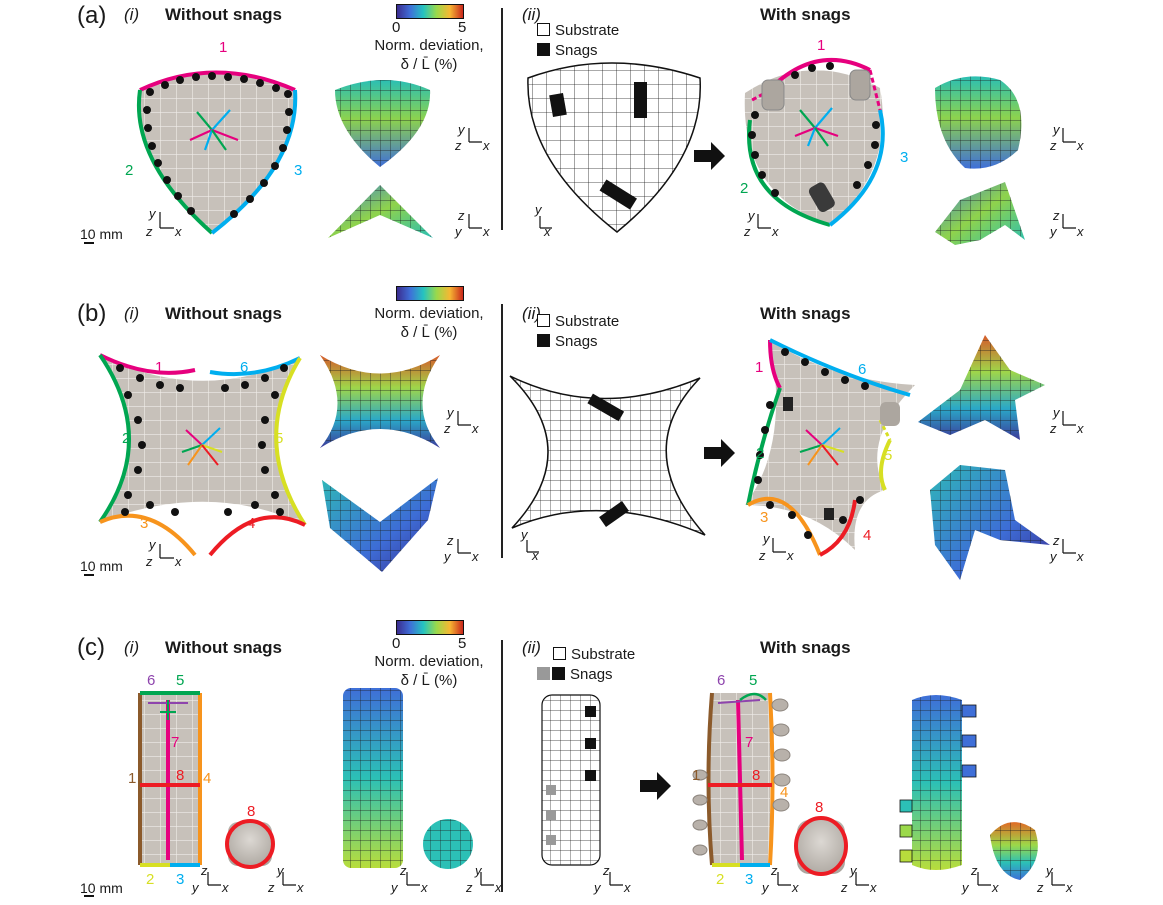 This screenshot has height=905, width=1163. What do you see at coordinates (830, 447) in the screenshot?
I see `photo-b-with-snags` at bounding box center [830, 447].